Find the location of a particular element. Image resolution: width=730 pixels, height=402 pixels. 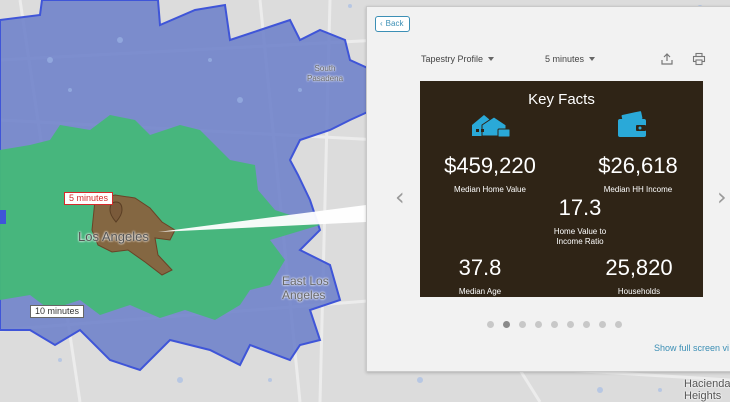

five-minute-tag: 5 minutes is located at coordinates (89, 198).